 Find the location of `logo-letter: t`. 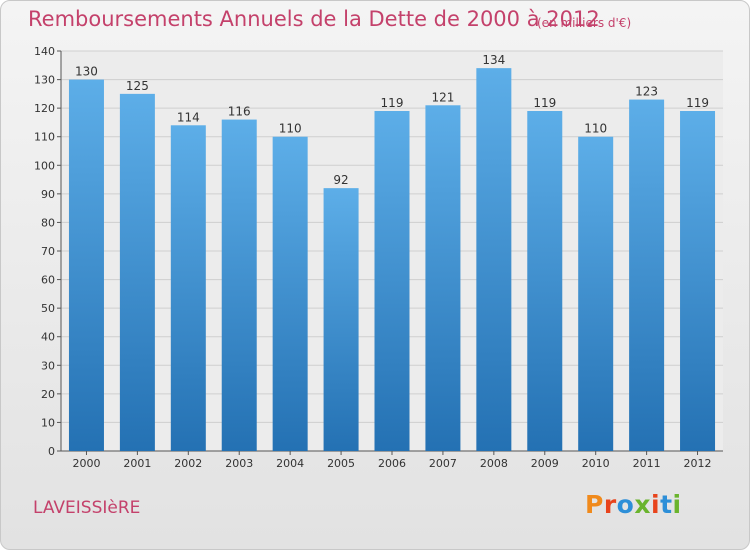

logo-letter: t is located at coordinates (666, 504).